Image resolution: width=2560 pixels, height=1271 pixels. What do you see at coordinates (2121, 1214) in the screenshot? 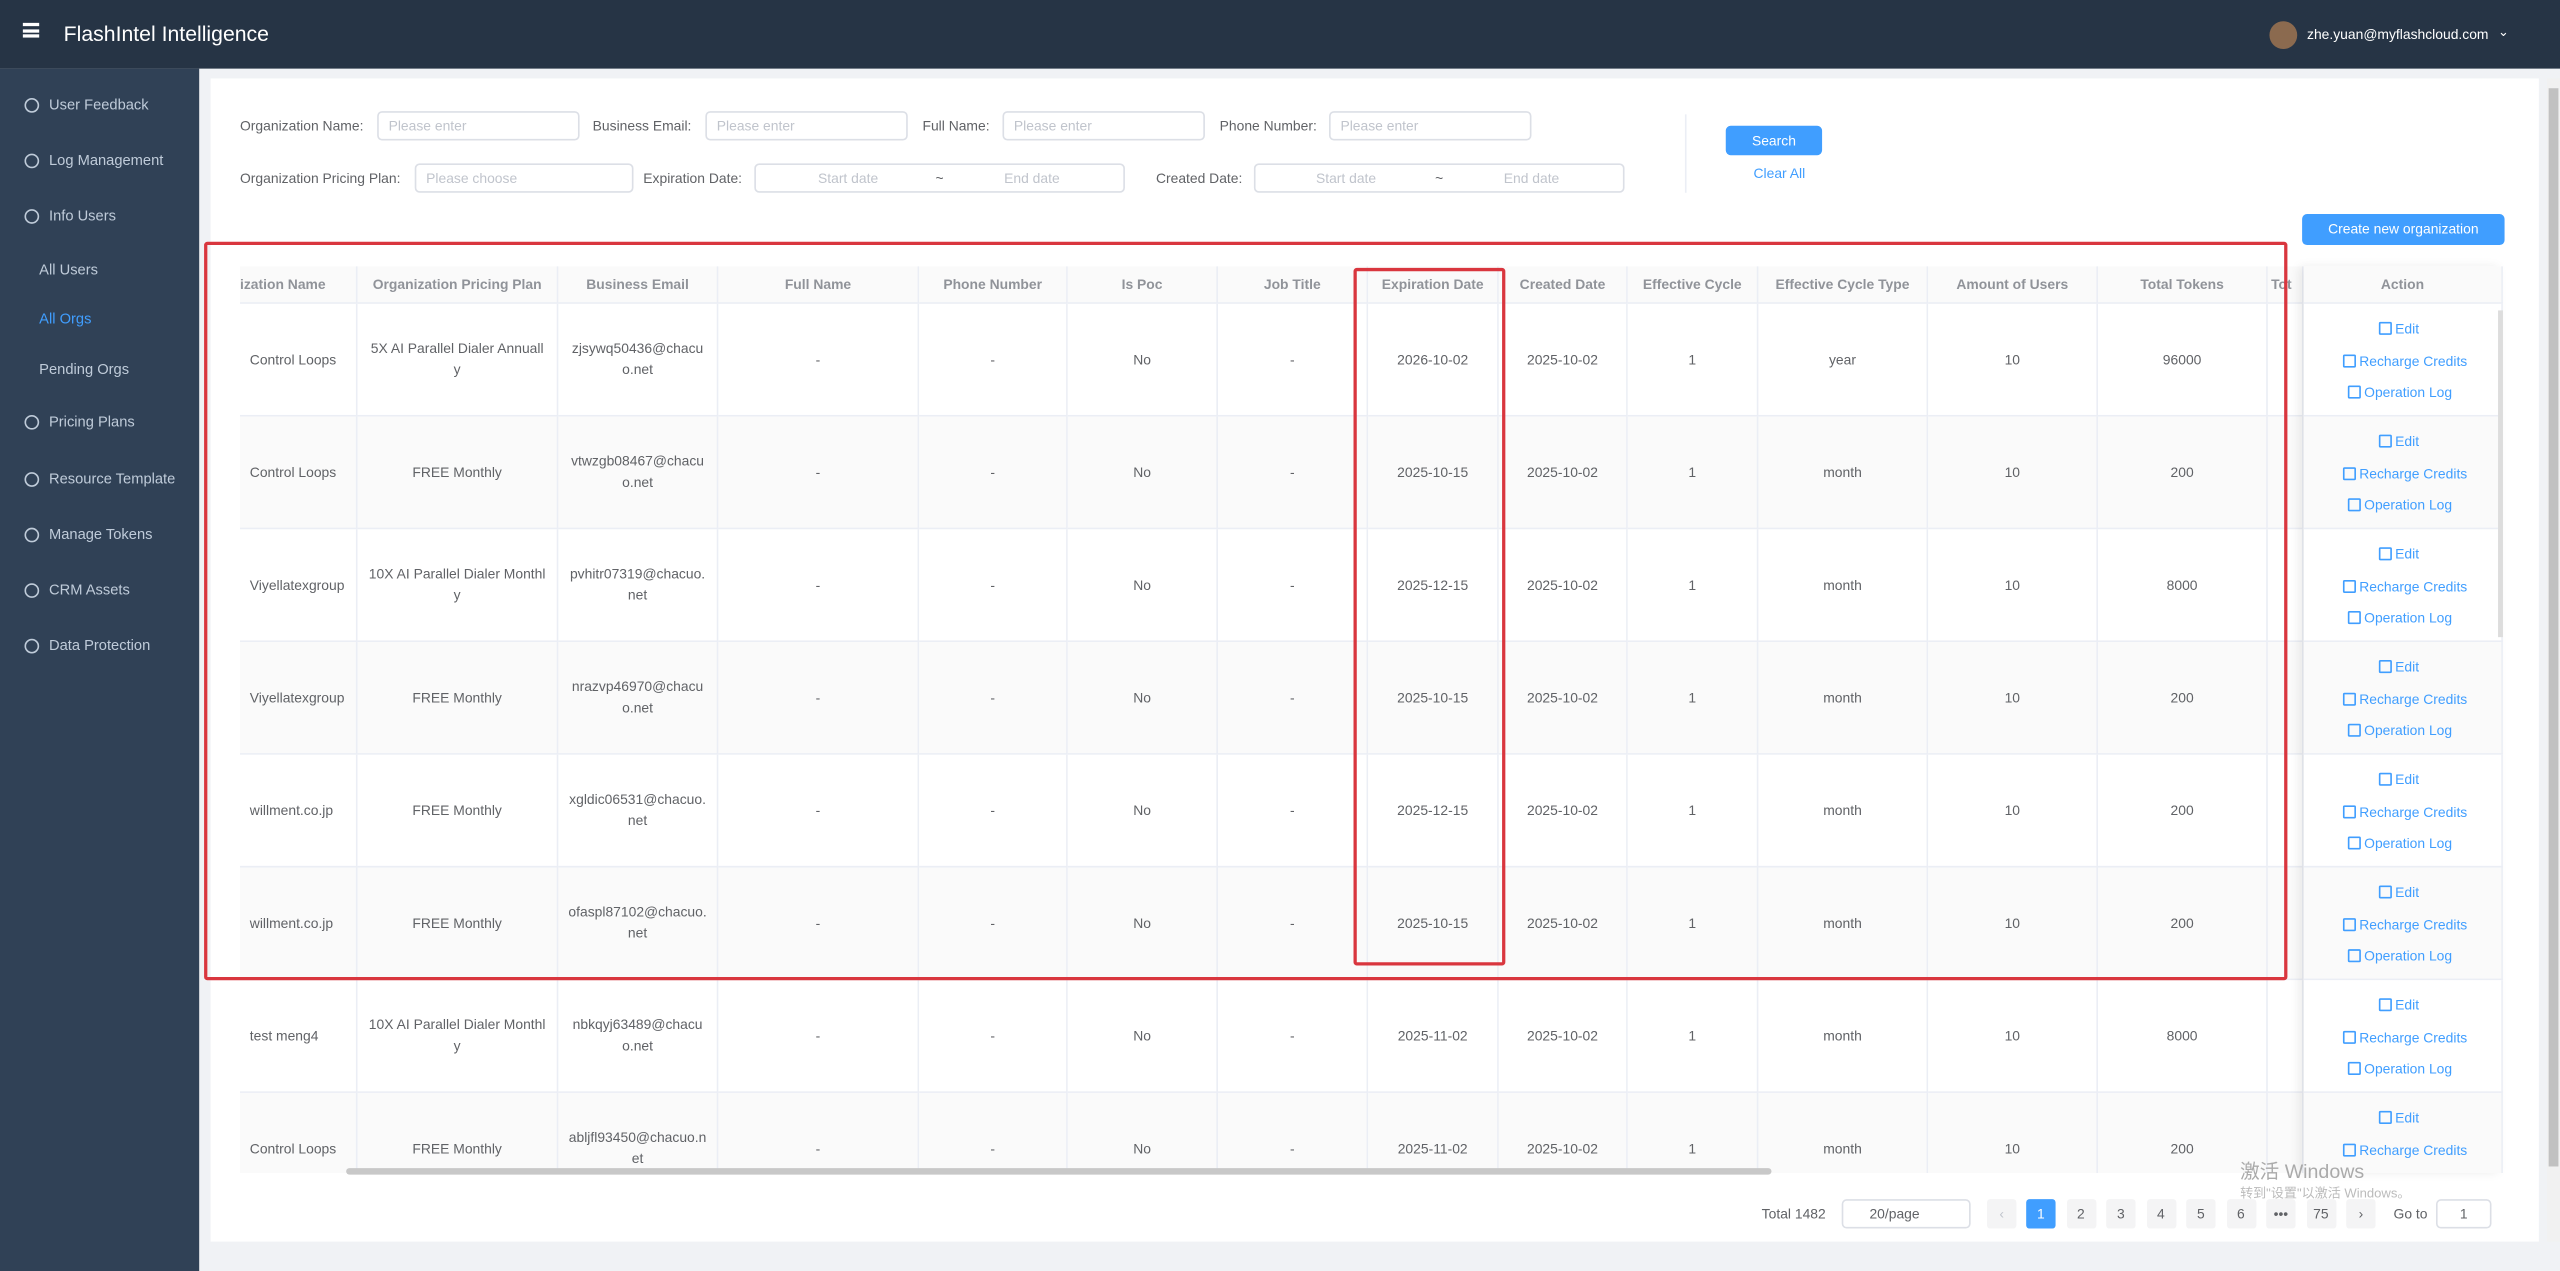
I see `page-button: 3` at bounding box center [2121, 1214].